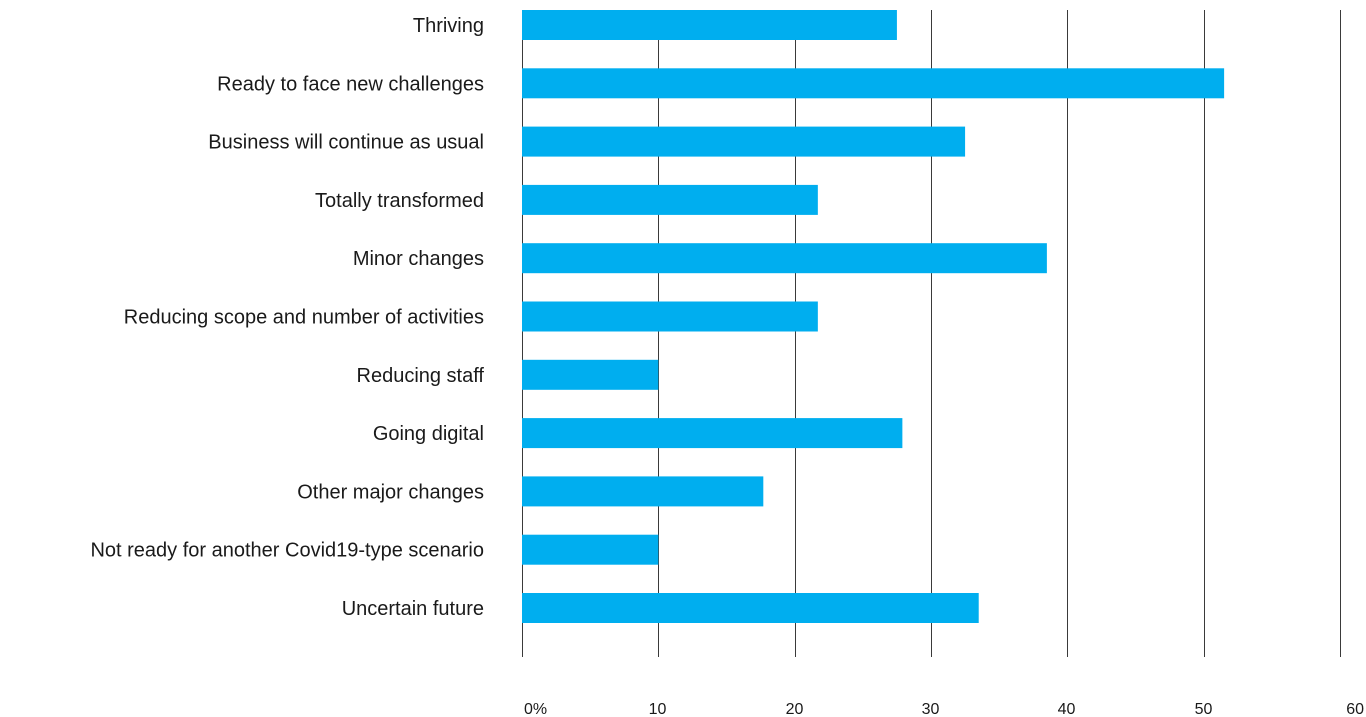 This screenshot has height=717, width=1366. What do you see at coordinates (421, 376) in the screenshot?
I see `category-label: Reducing staff` at bounding box center [421, 376].